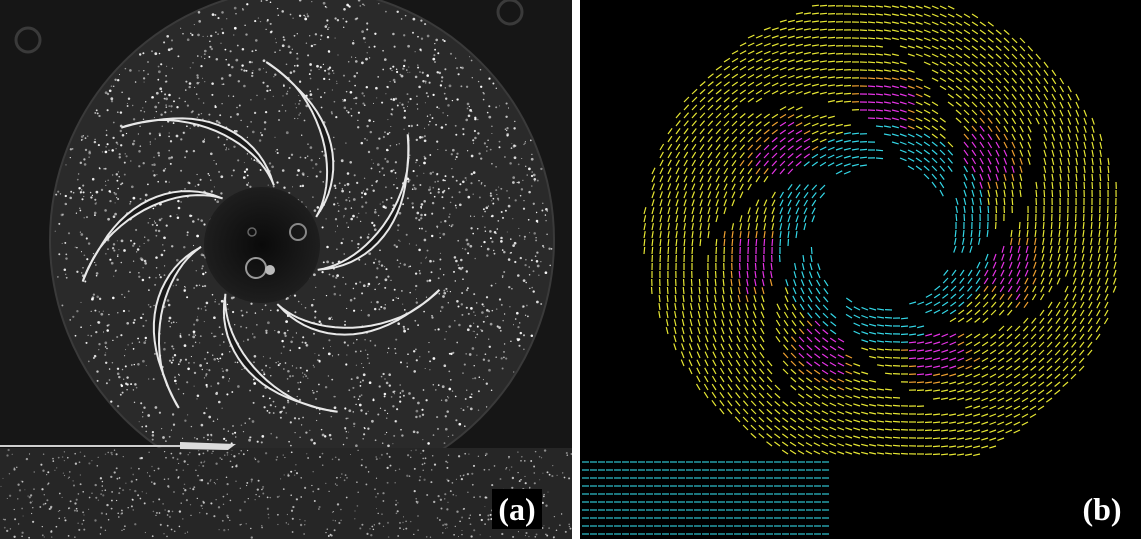  Describe the element at coordinates (705, 498) in the screenshot. I see `outlet-velocity-vectors` at that location.